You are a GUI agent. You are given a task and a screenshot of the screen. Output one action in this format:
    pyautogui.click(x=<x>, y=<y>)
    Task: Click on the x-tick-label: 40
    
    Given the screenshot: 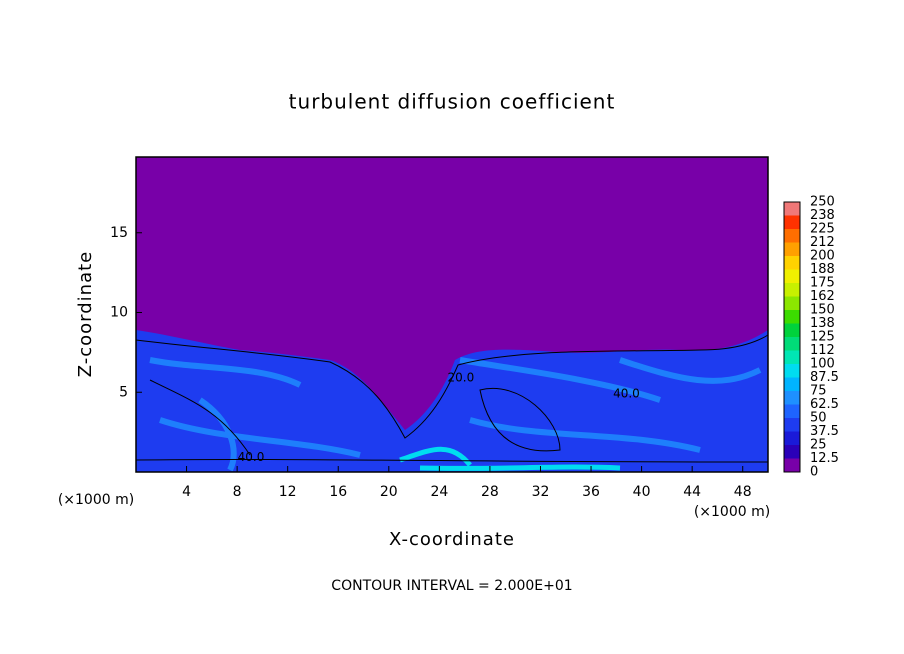 What is the action you would take?
    pyautogui.click(x=642, y=492)
    